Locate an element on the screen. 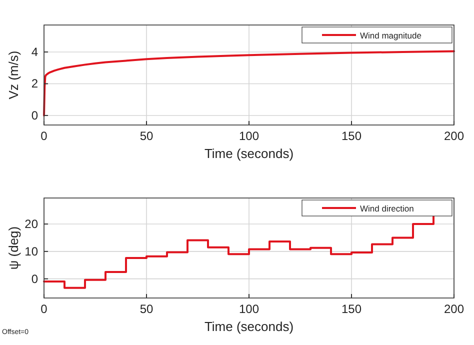 This screenshot has width=474, height=345. legend-label: Wind direction is located at coordinates (387, 209).